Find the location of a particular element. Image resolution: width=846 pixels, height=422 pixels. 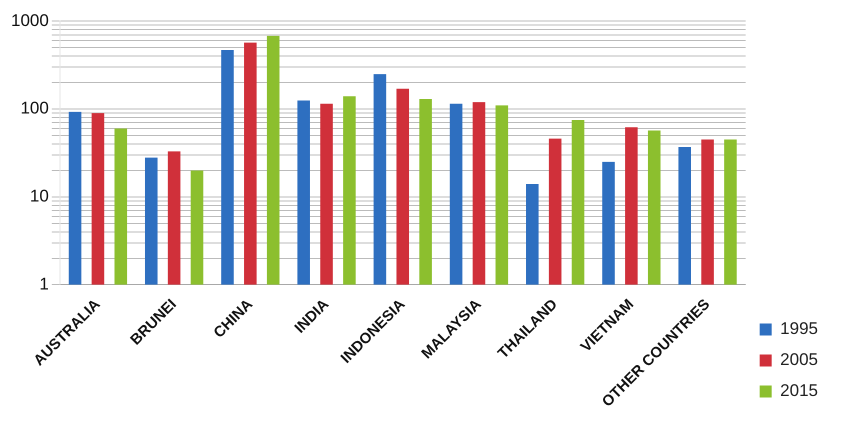

y-tick-label: 1 is located at coordinates (44, 284).